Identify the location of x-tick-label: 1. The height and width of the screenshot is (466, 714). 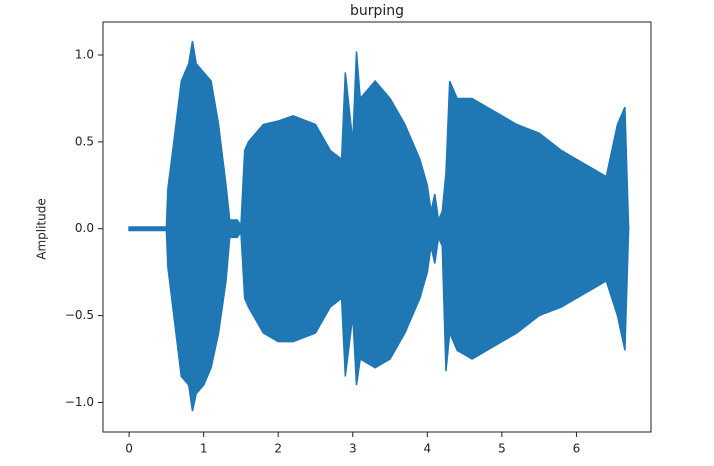
(204, 449).